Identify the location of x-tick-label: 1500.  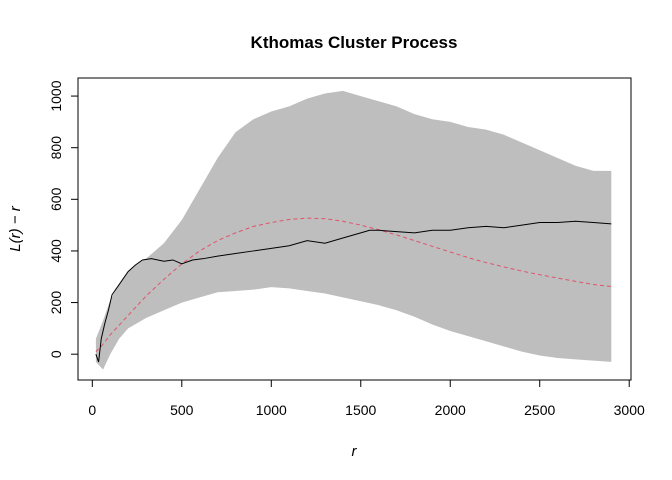
(360, 410).